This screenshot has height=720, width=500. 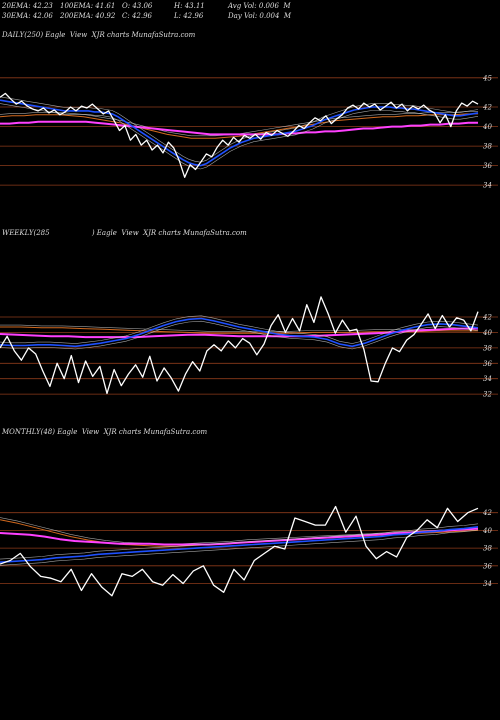 I want to click on monthly-ytick-34: 34, so click(x=487, y=584).